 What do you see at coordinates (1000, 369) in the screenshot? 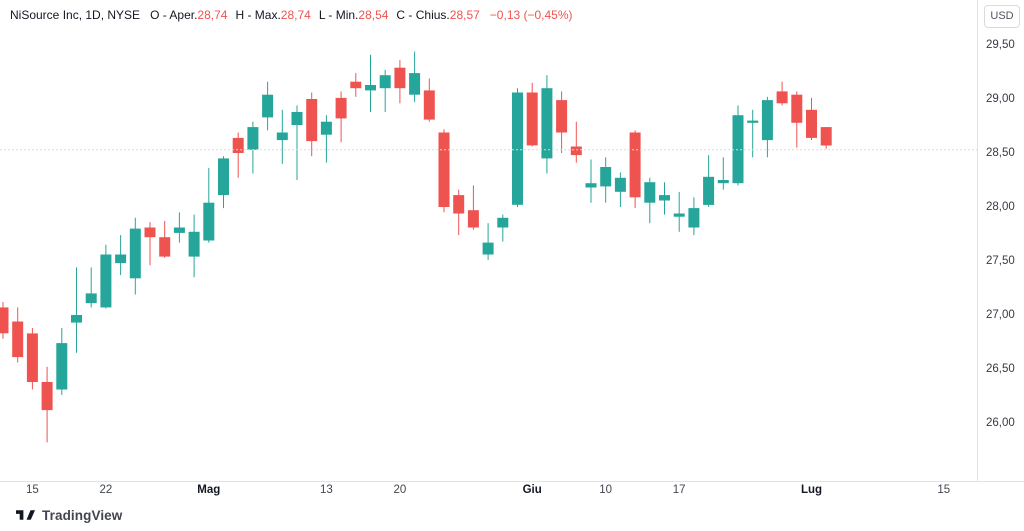
I see `price-tick-label: 26,50` at bounding box center [1000, 369].